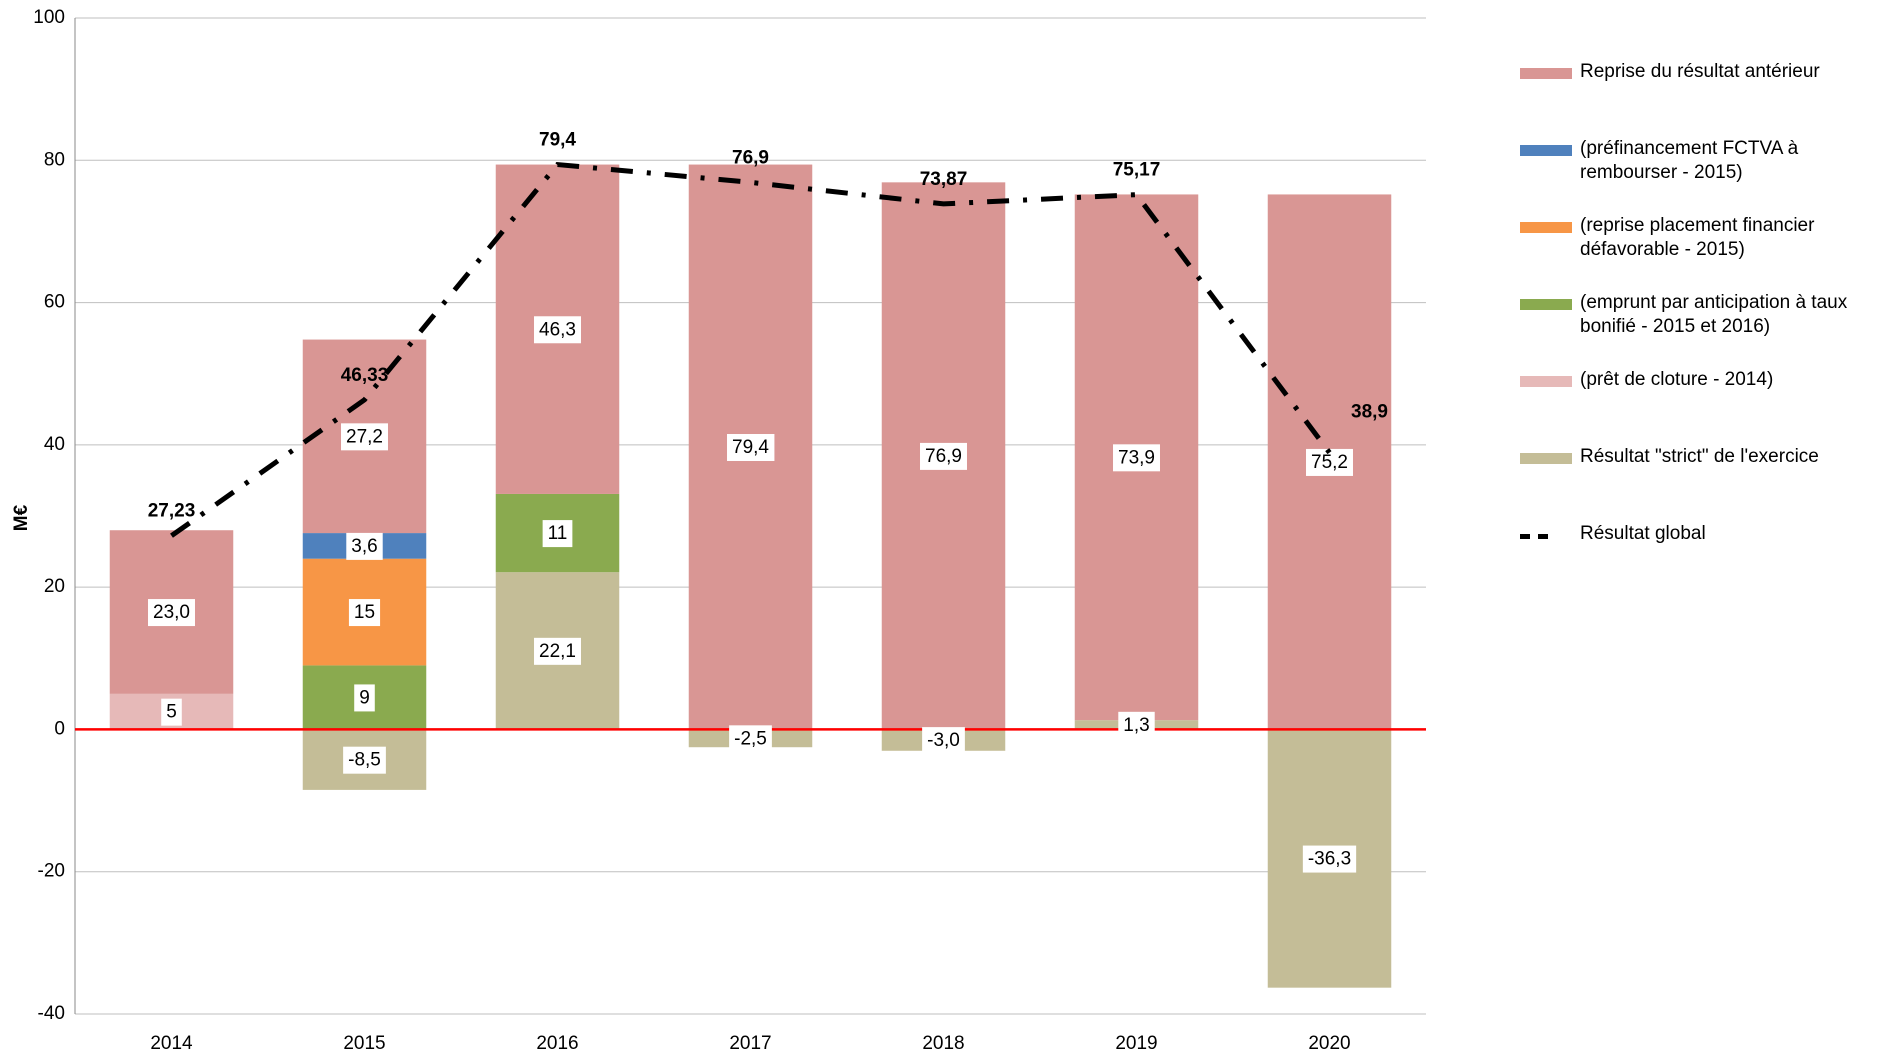  What do you see at coordinates (49, 17) in the screenshot?
I see `y-tick-label: 100` at bounding box center [49, 17].